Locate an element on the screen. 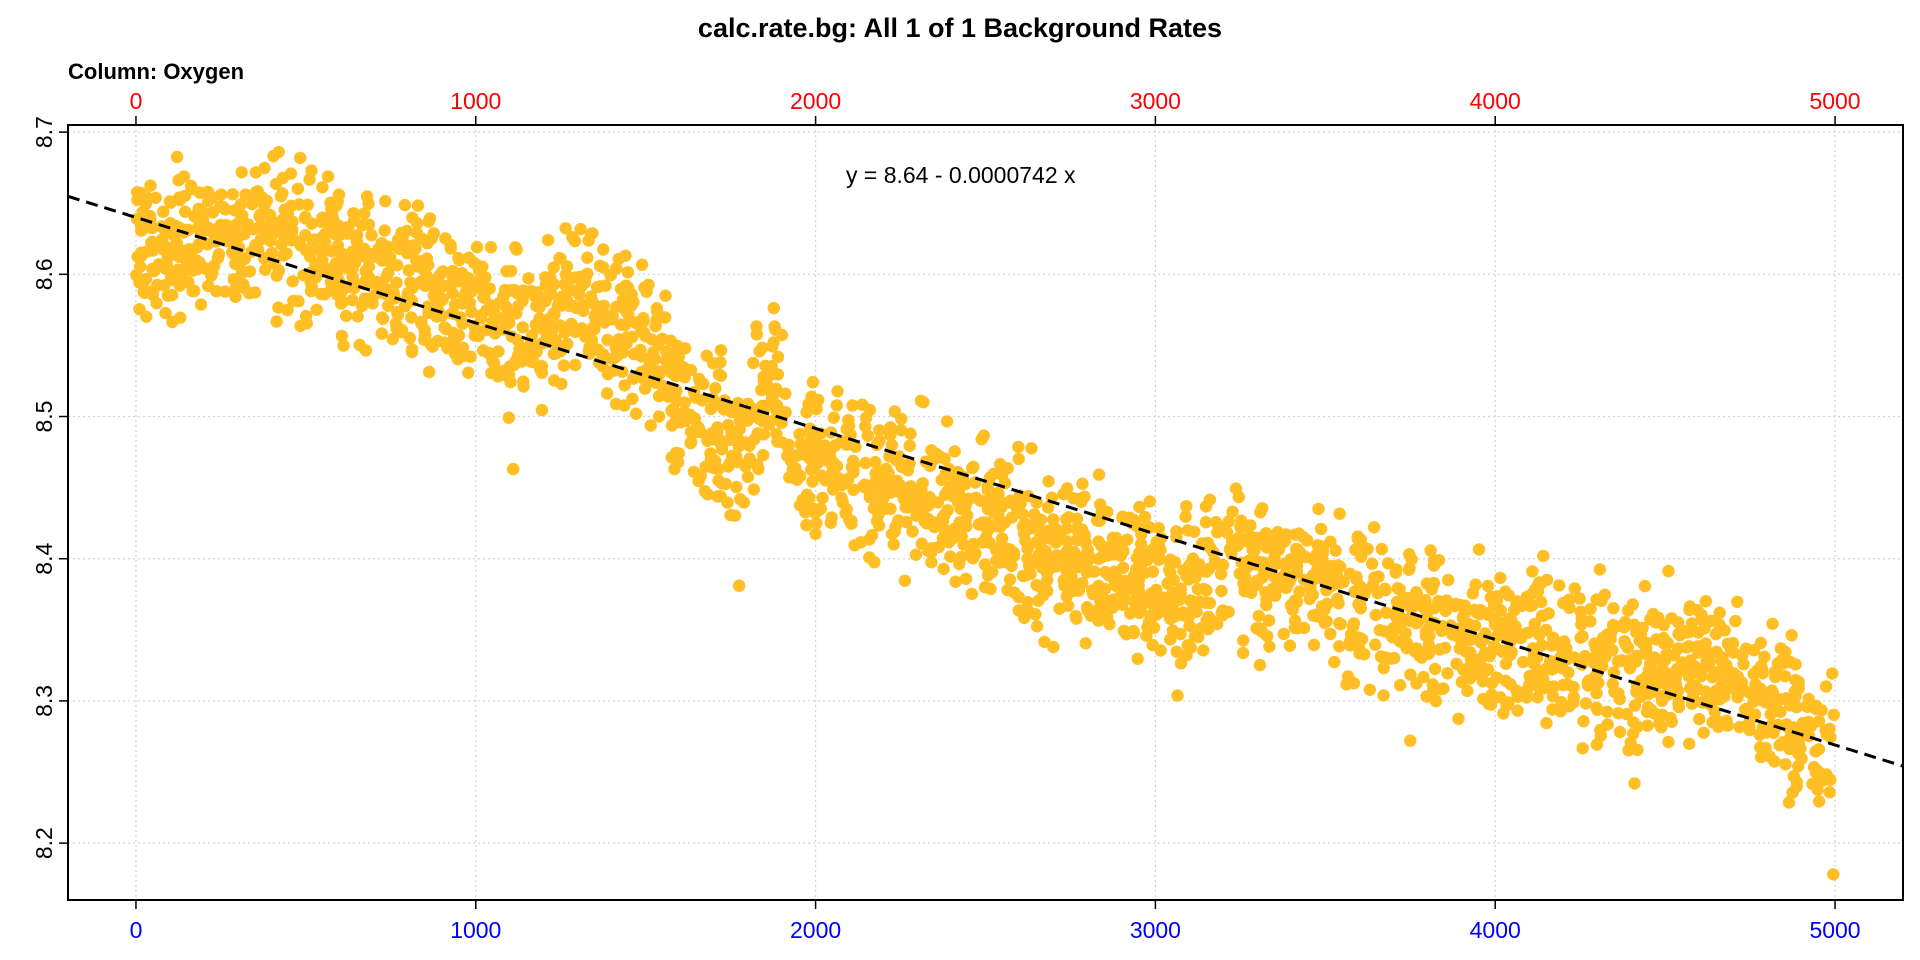 The height and width of the screenshot is (960, 1920). x-top-tick-label: 1000 is located at coordinates (475, 101).